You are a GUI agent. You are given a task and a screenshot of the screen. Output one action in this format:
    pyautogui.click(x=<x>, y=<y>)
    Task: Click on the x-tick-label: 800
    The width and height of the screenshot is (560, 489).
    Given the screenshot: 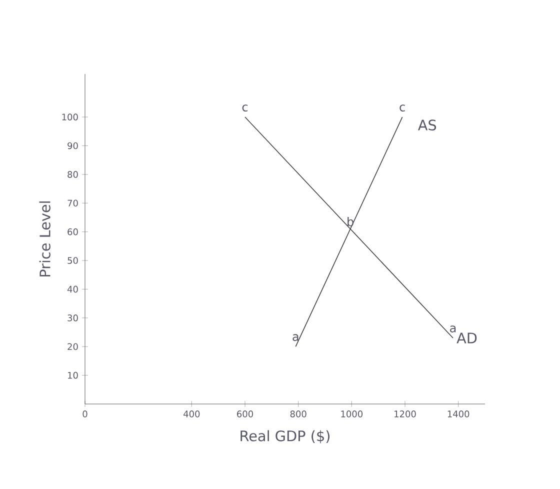 What is the action you would take?
    pyautogui.click(x=298, y=414)
    